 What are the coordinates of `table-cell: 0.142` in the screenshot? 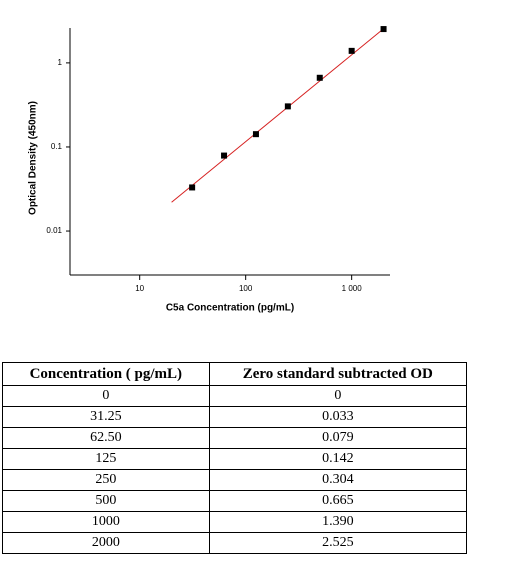 It's located at (338, 459).